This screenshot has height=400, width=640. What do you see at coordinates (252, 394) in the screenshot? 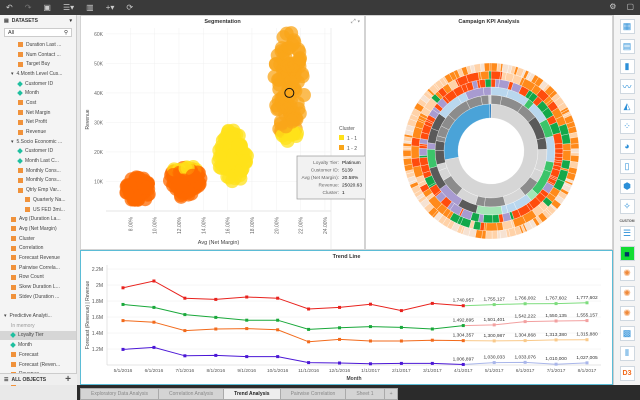
I see `sheet-tab: Trend Analysis` at bounding box center [252, 394].